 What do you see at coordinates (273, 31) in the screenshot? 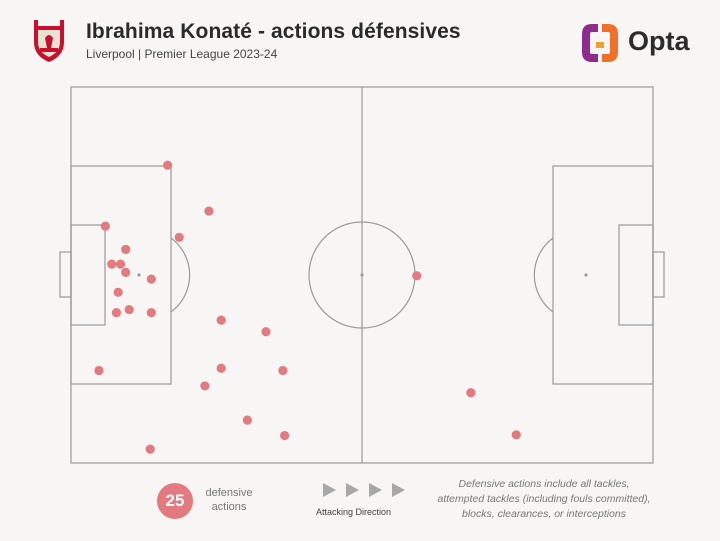
I see `page-title: Ibrahima Konaté - actions défensives` at bounding box center [273, 31].